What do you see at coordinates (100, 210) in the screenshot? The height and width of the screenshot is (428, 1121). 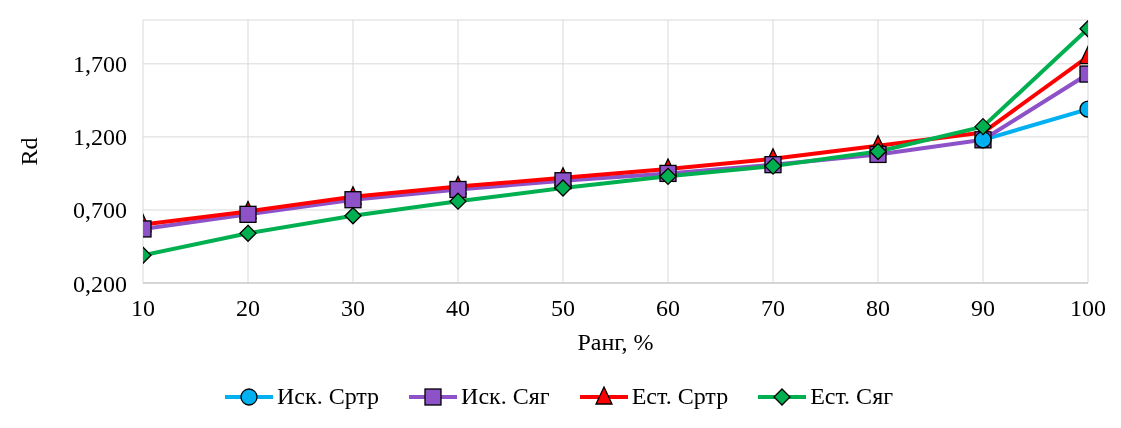 I see `y-tick-label: 0,700` at bounding box center [100, 210].